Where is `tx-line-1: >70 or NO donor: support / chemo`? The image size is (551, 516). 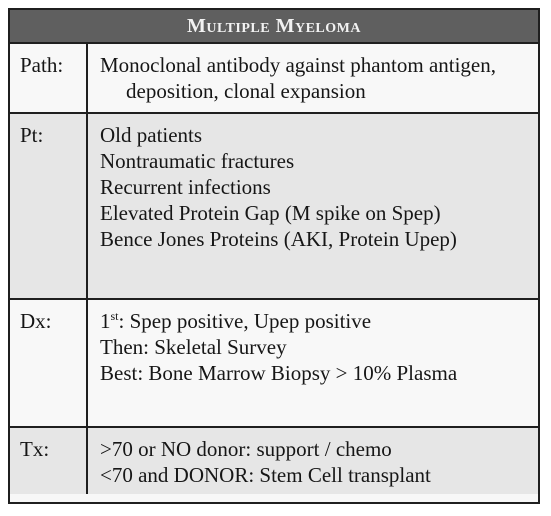
tx-line-1: >70 or NO donor: support / chemo is located at coordinates (246, 449).